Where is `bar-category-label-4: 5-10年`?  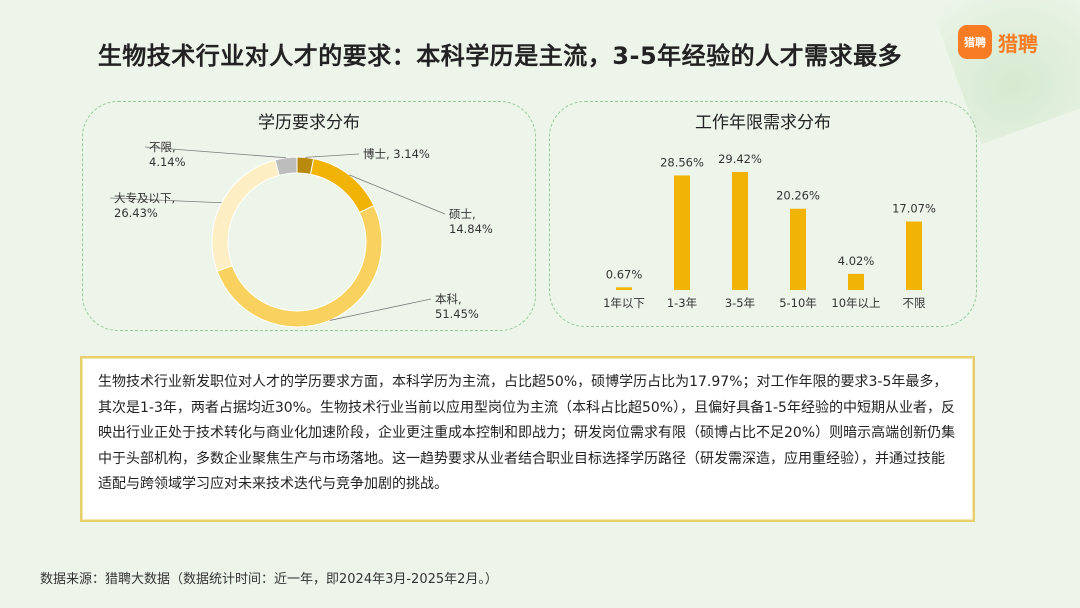
bar-category-label-4: 5-10年 is located at coordinates (798, 303).